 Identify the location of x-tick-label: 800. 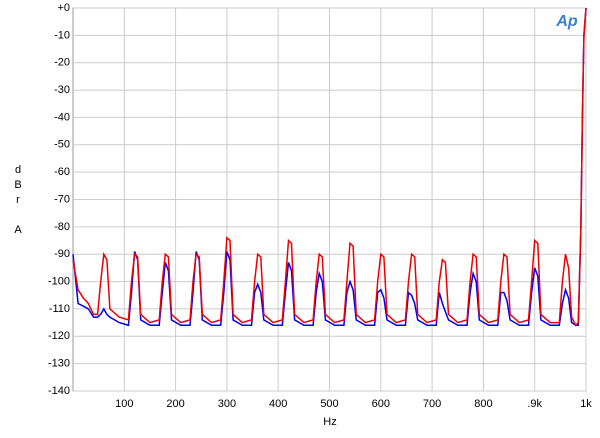
(483, 404).